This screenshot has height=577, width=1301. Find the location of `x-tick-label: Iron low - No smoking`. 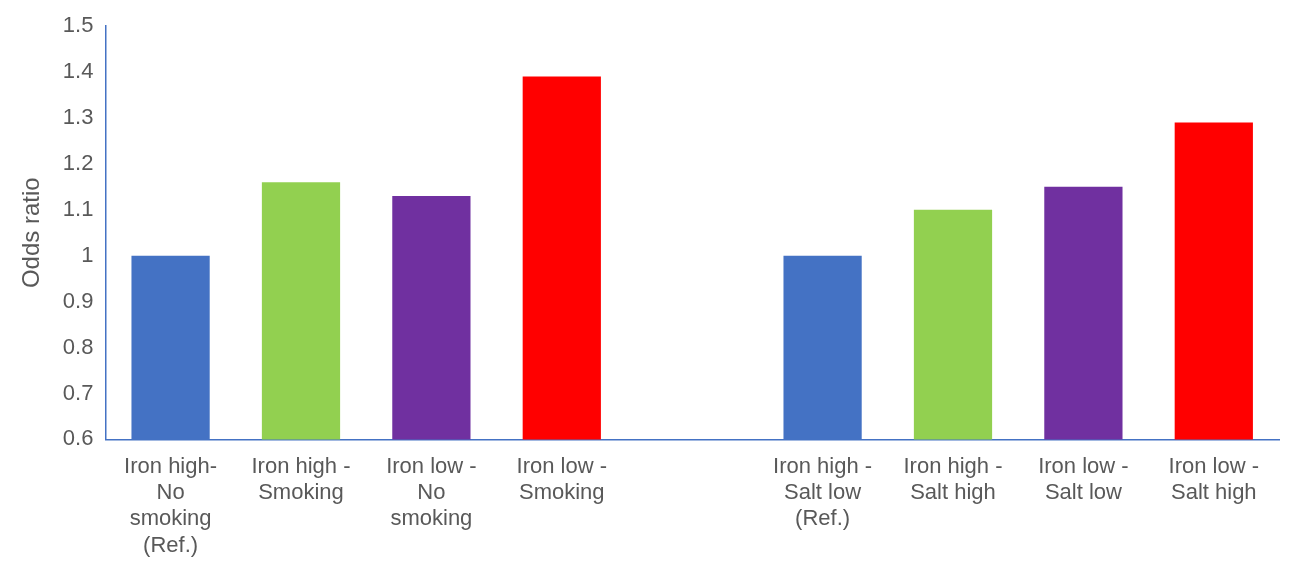

x-tick-label: Iron low - No smoking is located at coordinates (431, 491).